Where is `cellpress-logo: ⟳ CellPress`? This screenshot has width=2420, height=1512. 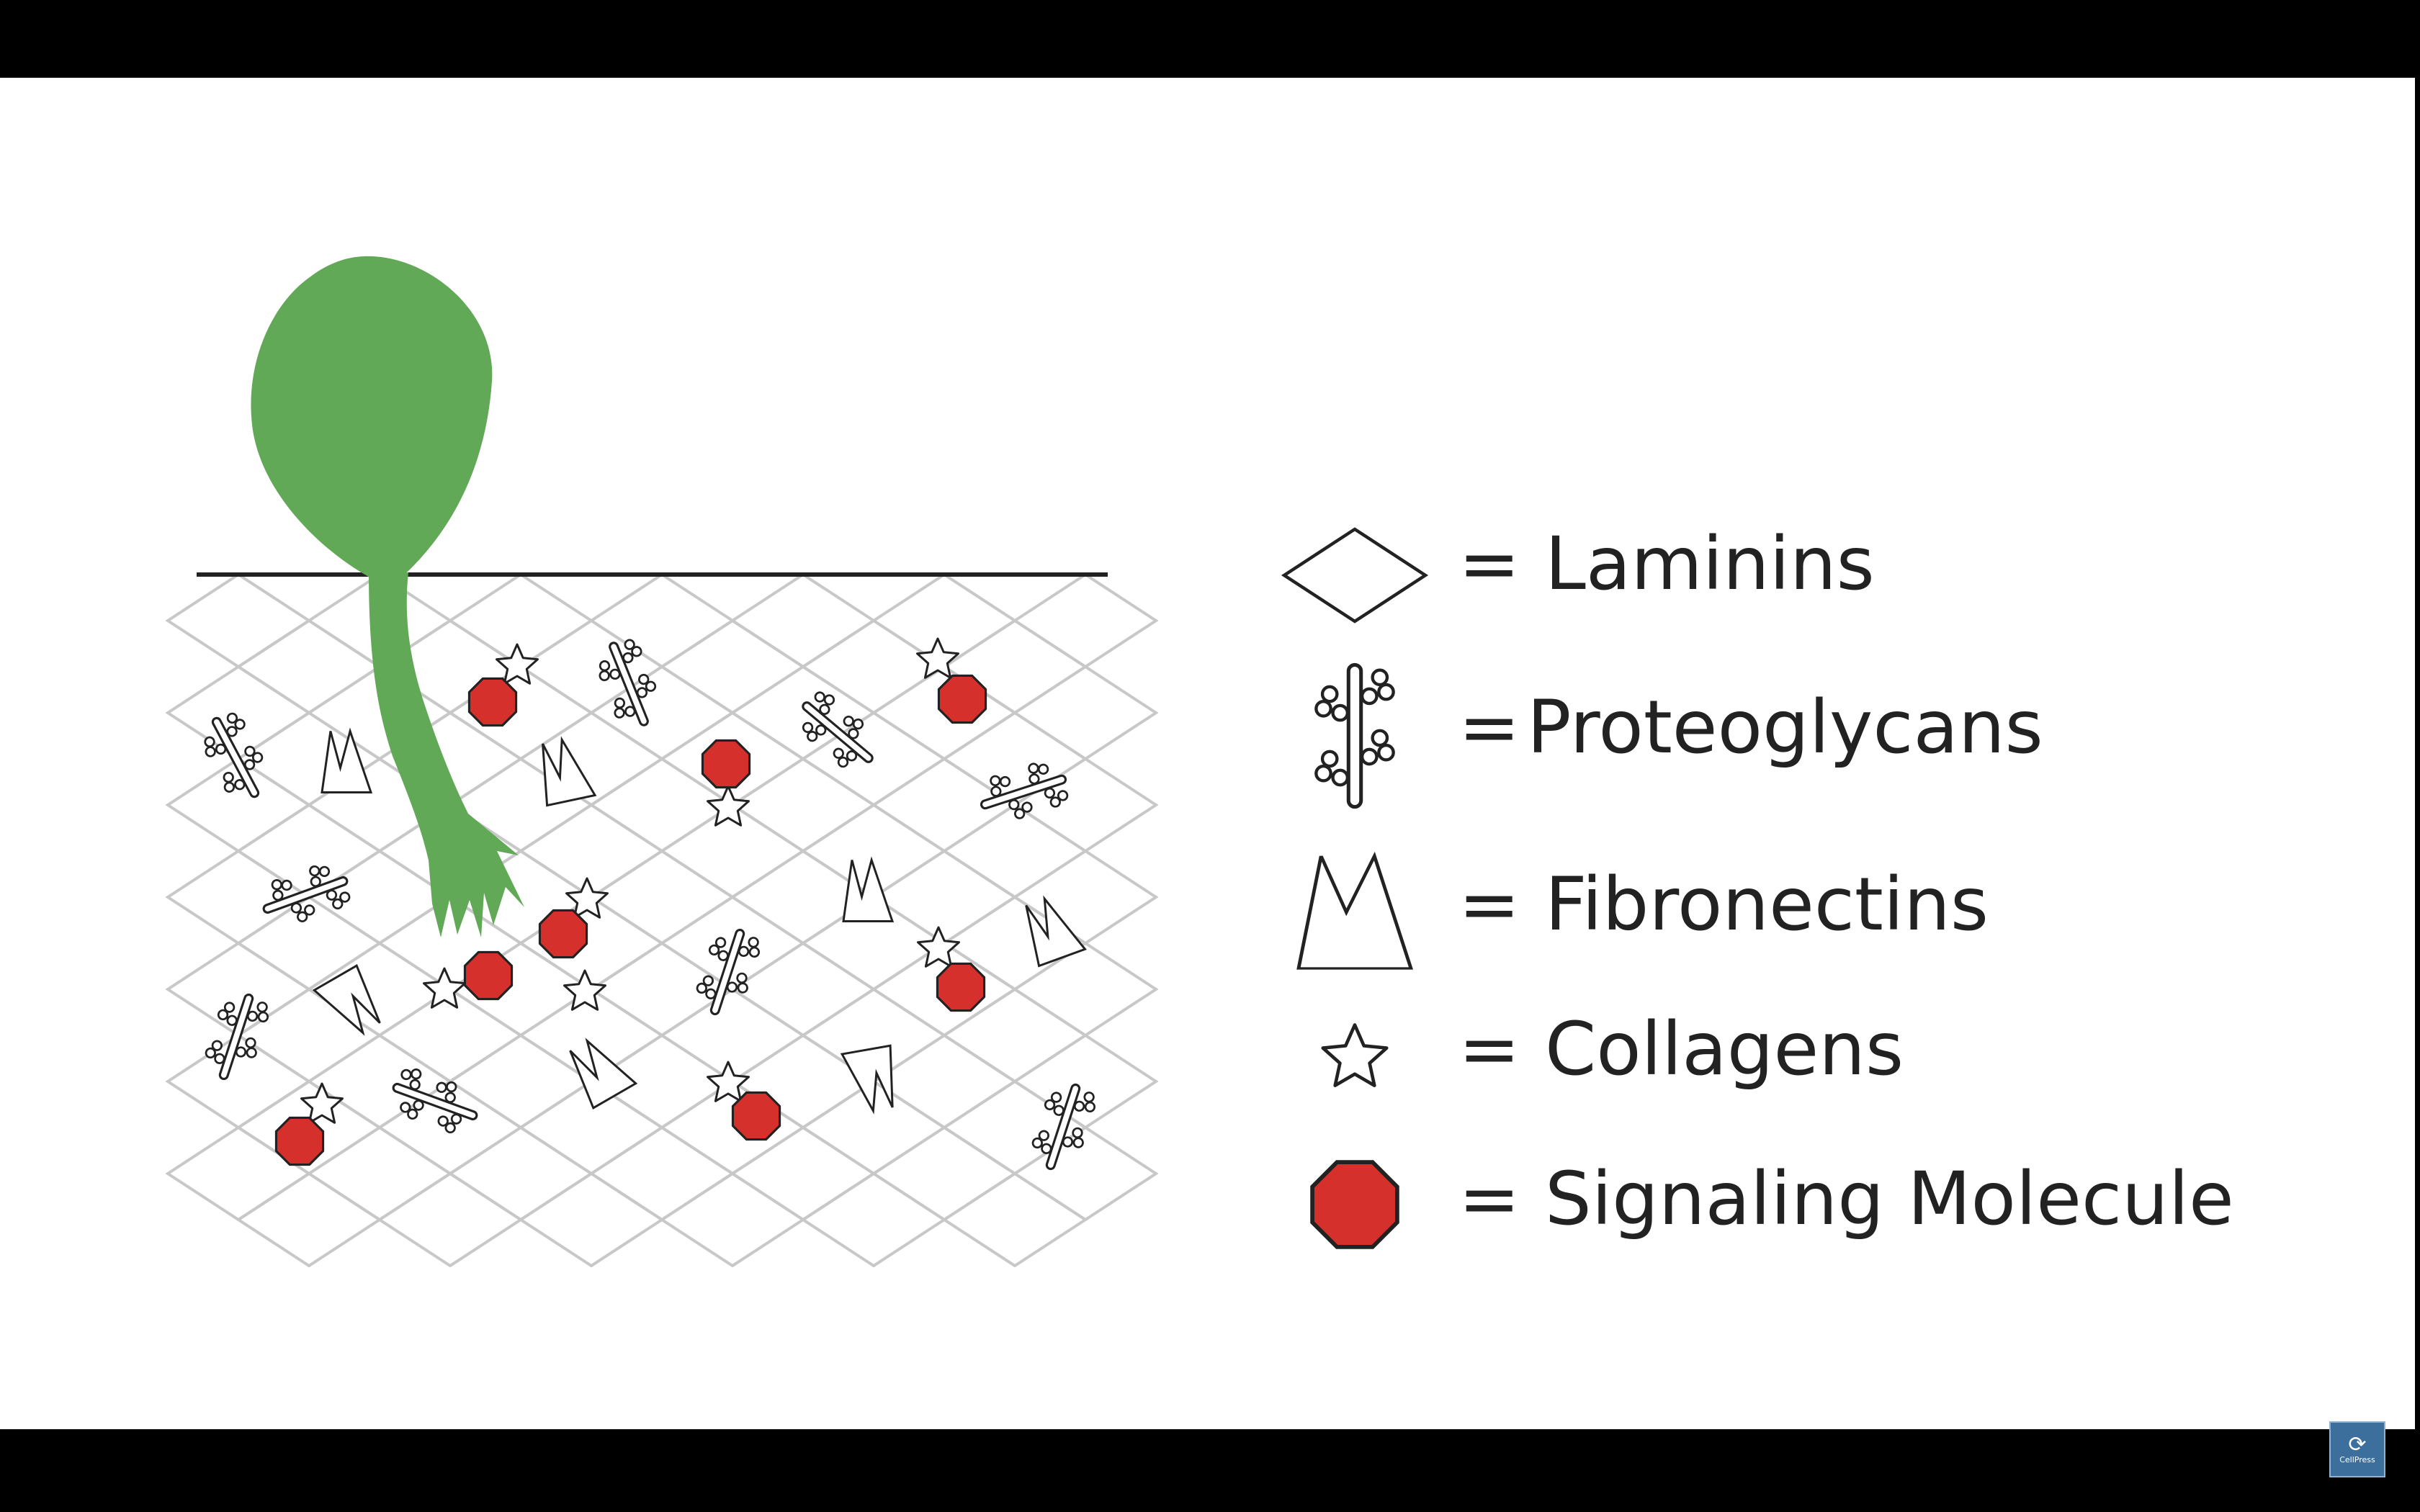
cellpress-logo: ⟳ CellPress is located at coordinates (2357, 1449).